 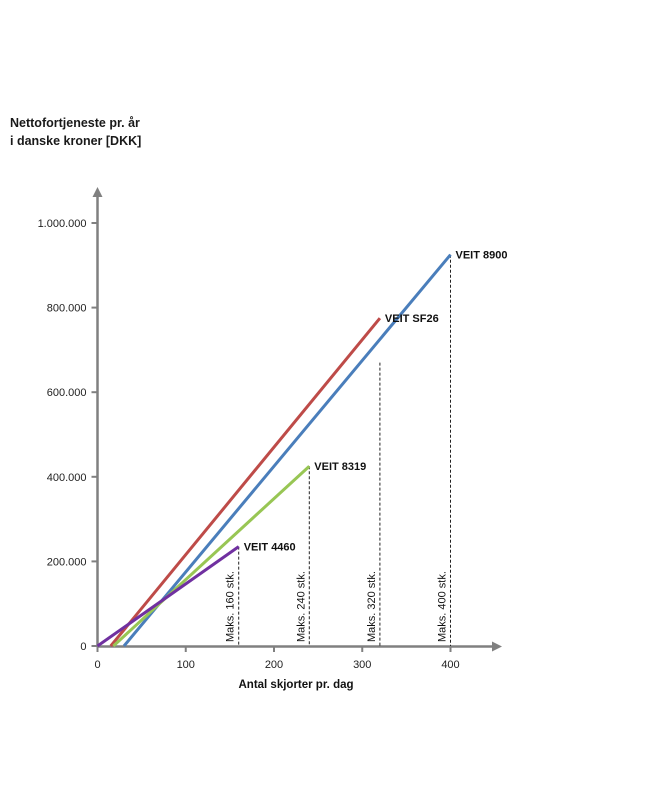 I want to click on y-tick-label: 0, so click(x=83, y=647).